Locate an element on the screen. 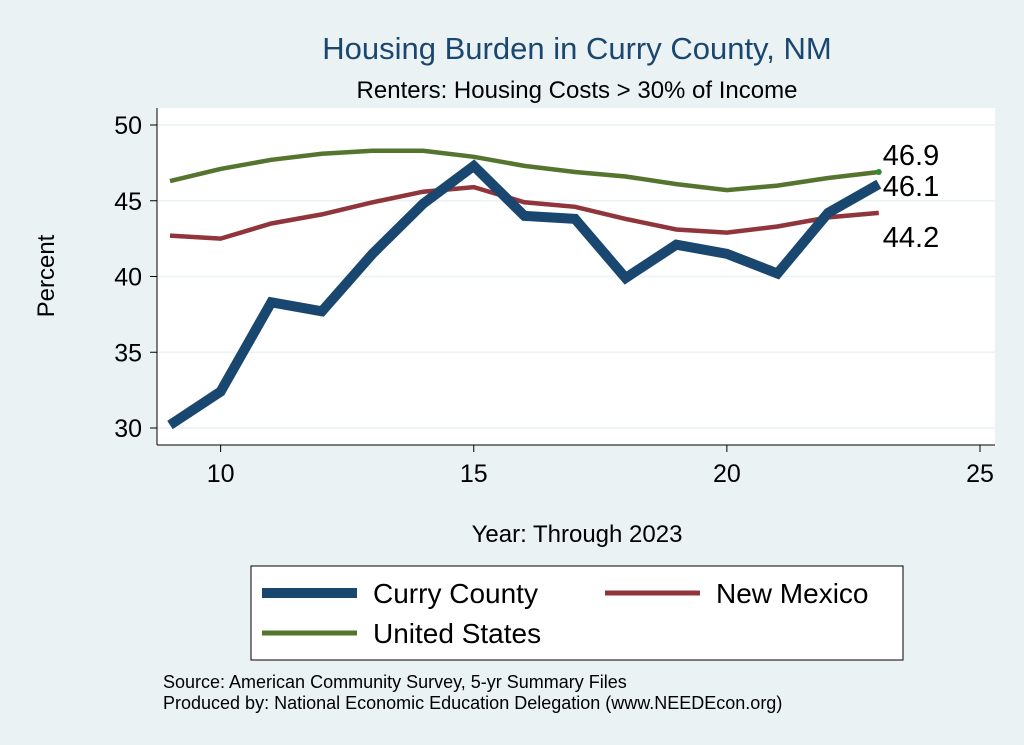 Image resolution: width=1024 pixels, height=745 pixels. end-labels: 46.1 44.2 46.9 is located at coordinates (911, 197).